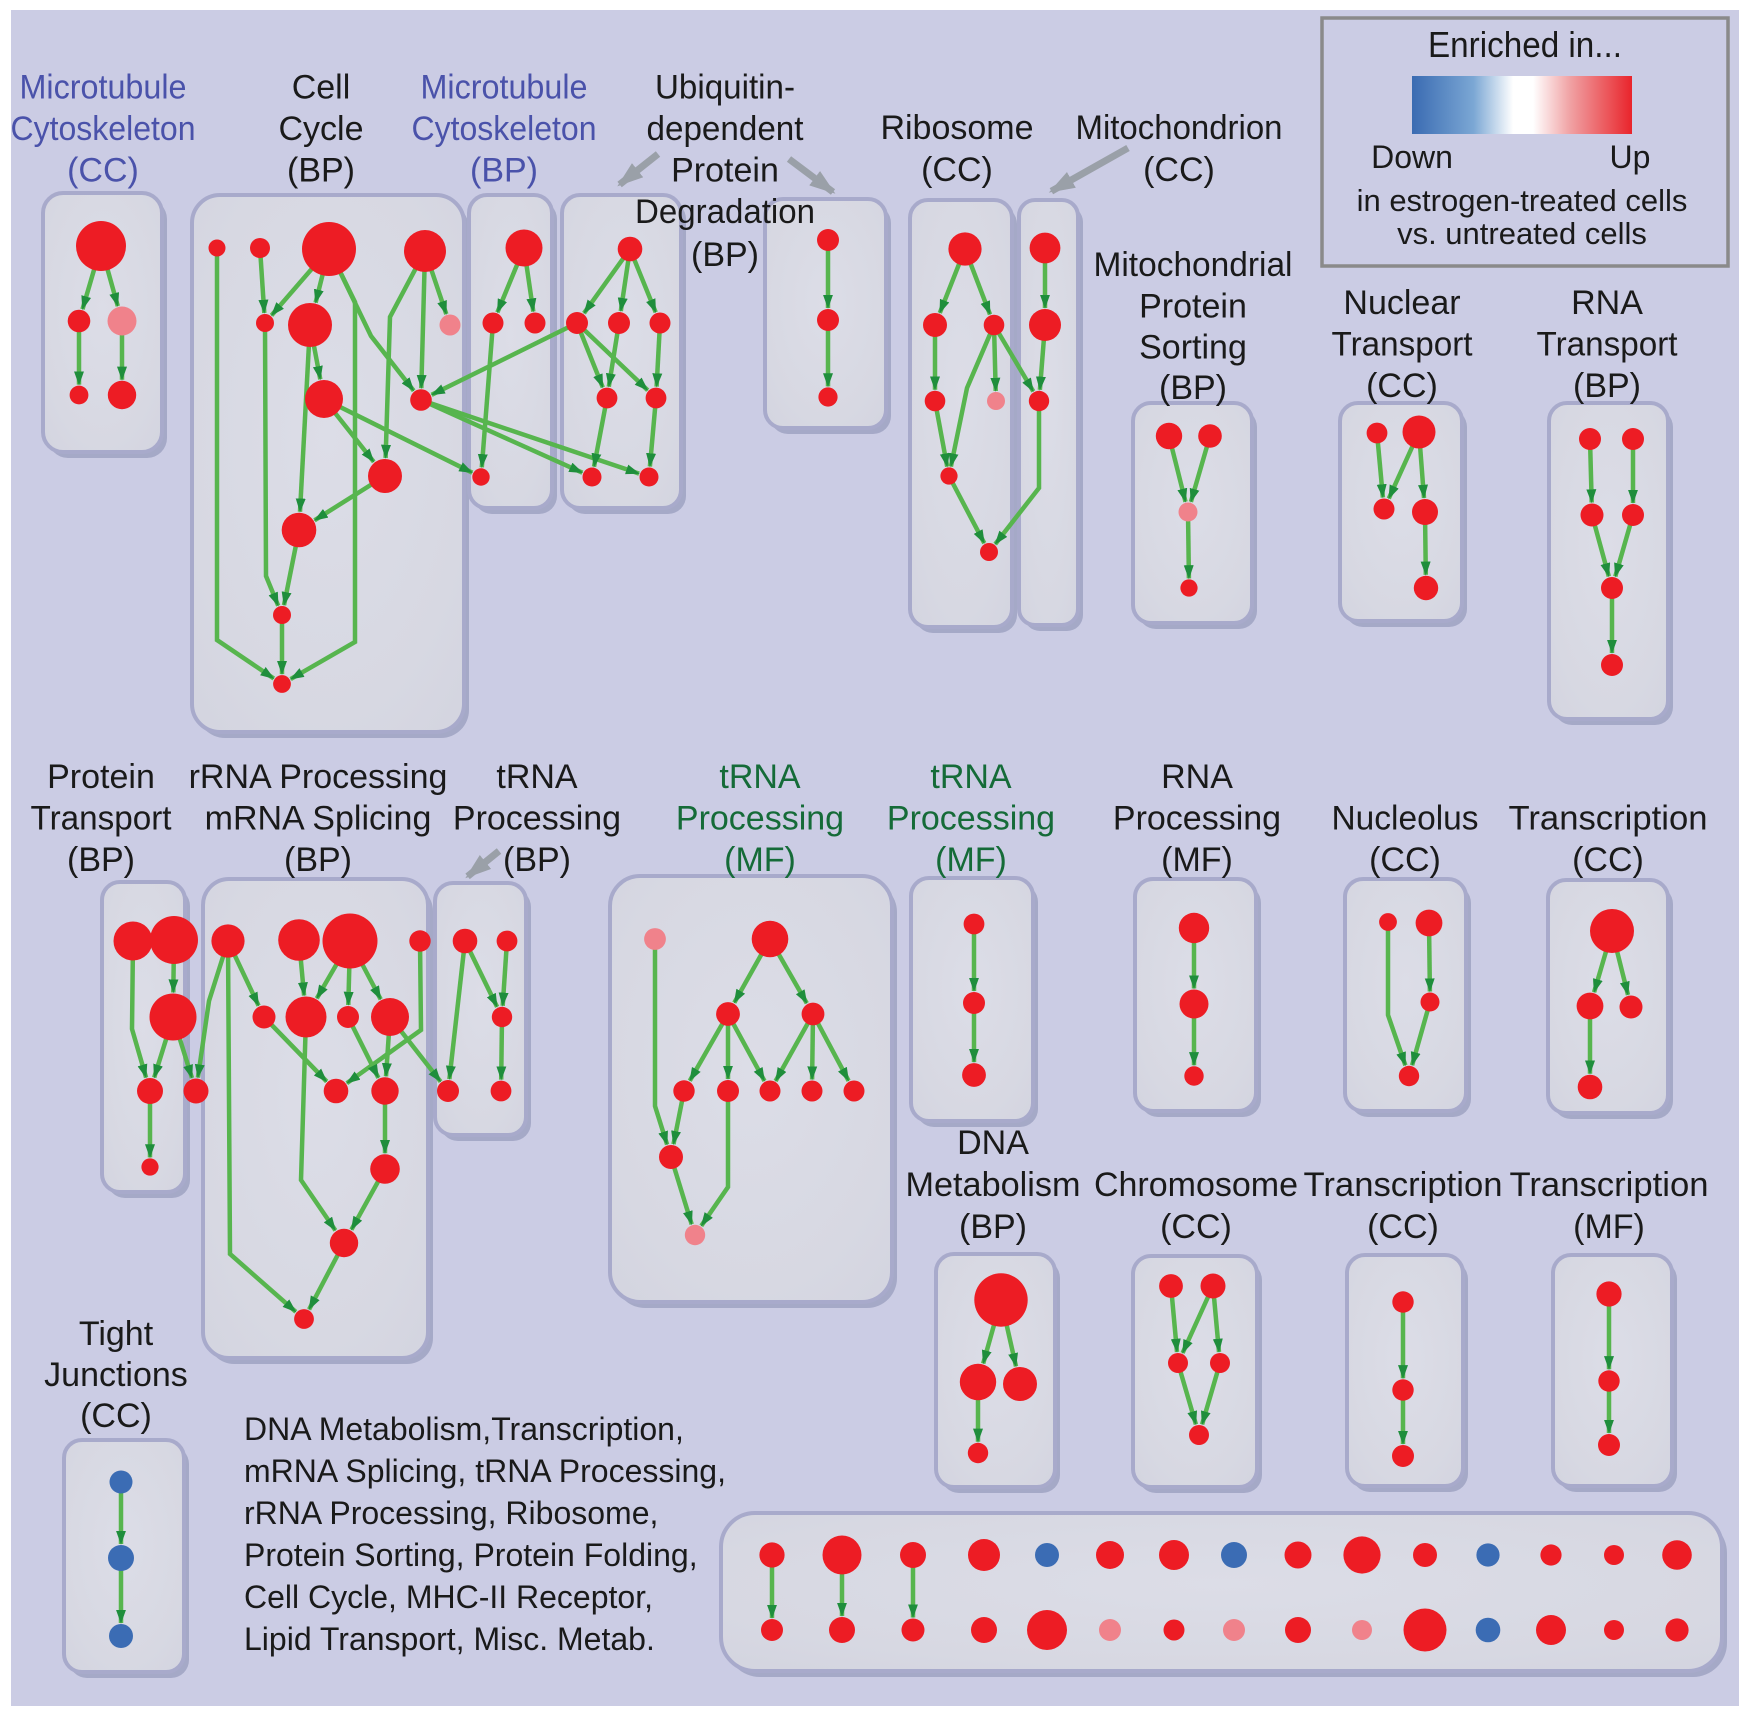 Image resolution: width=1750 pixels, height=1715 pixels. Describe the element at coordinates (1405, 819) in the screenshot. I see `svg-text: Nucleolus` at that location.